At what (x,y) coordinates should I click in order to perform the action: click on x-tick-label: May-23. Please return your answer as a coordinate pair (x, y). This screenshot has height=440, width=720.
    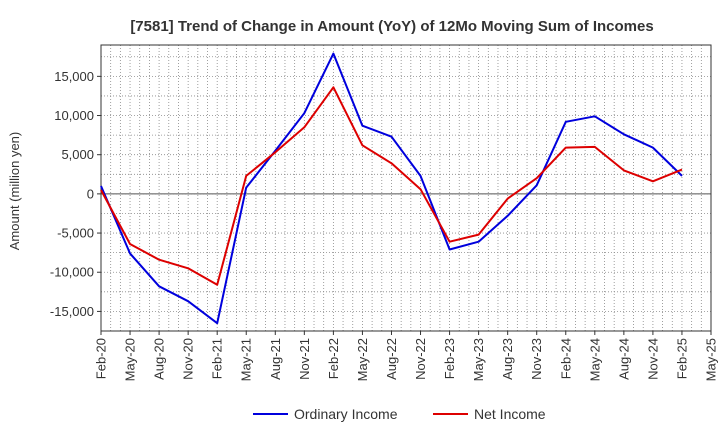
    Looking at the image, I should click on (478, 359).